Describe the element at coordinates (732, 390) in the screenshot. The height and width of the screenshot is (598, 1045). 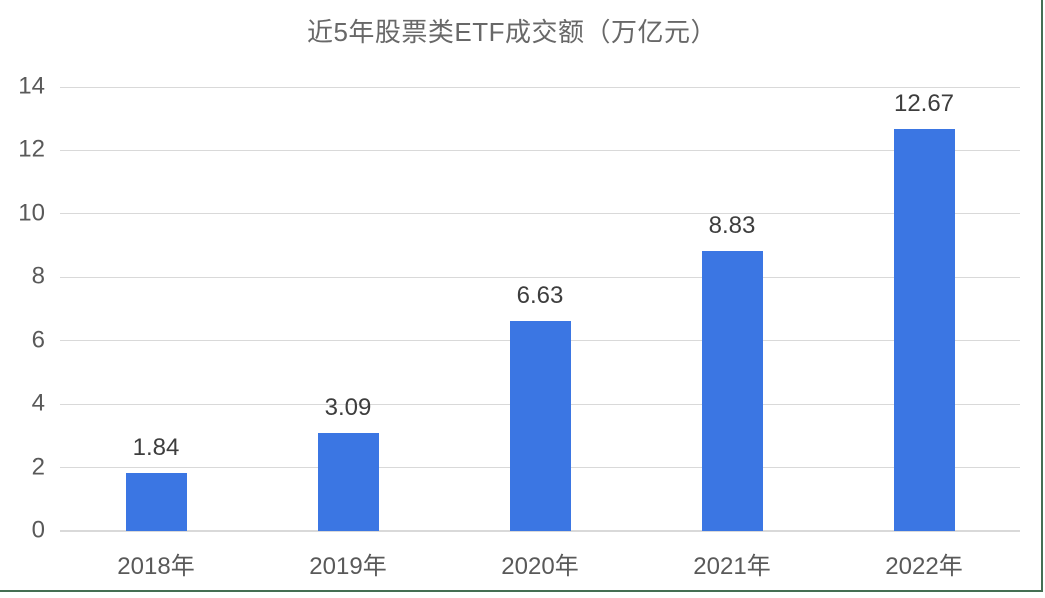
I see `bar-2021年` at that location.